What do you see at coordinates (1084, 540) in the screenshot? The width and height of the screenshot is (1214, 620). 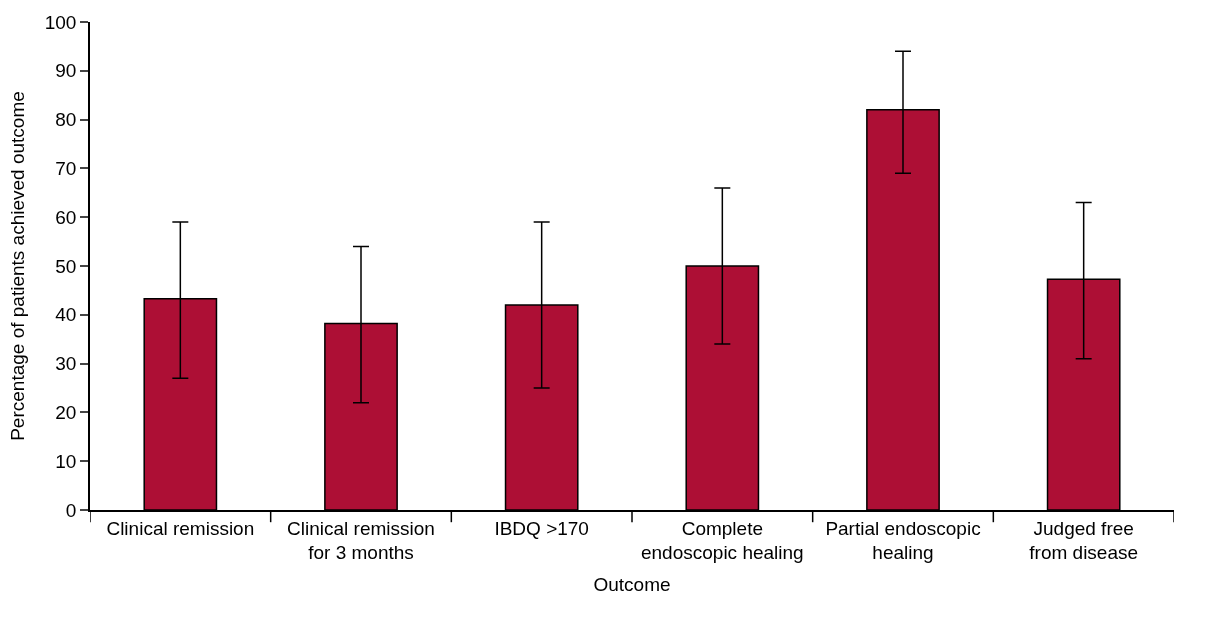 I see `x-tick-label: Judged free from disease` at bounding box center [1084, 540].